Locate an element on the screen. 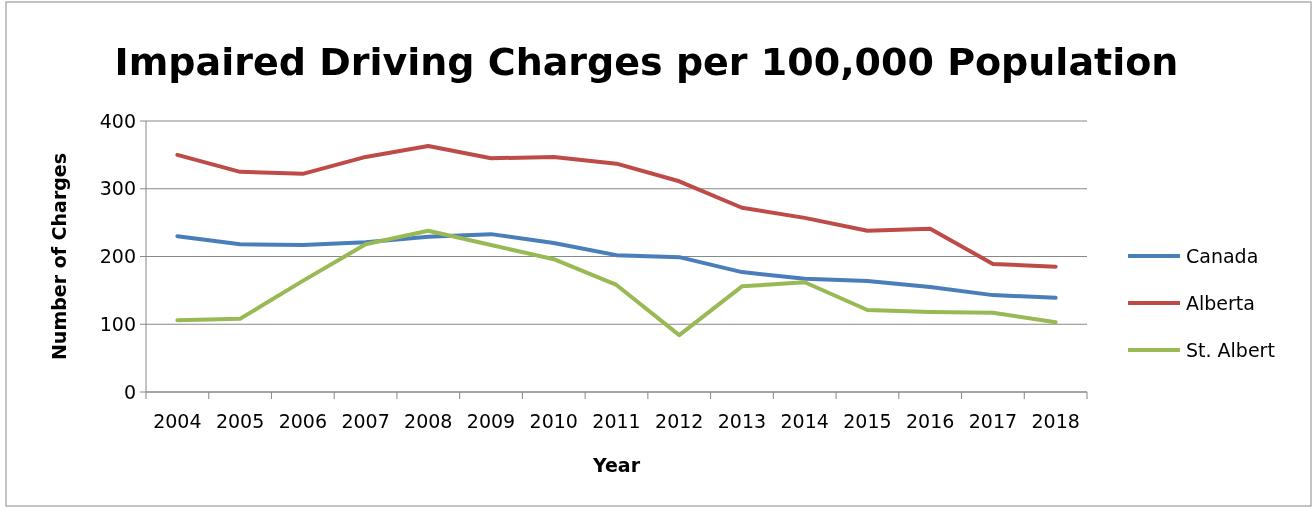 This screenshot has width=1315, height=508. y-axis-title: Number of Charges is located at coordinates (59, 256).